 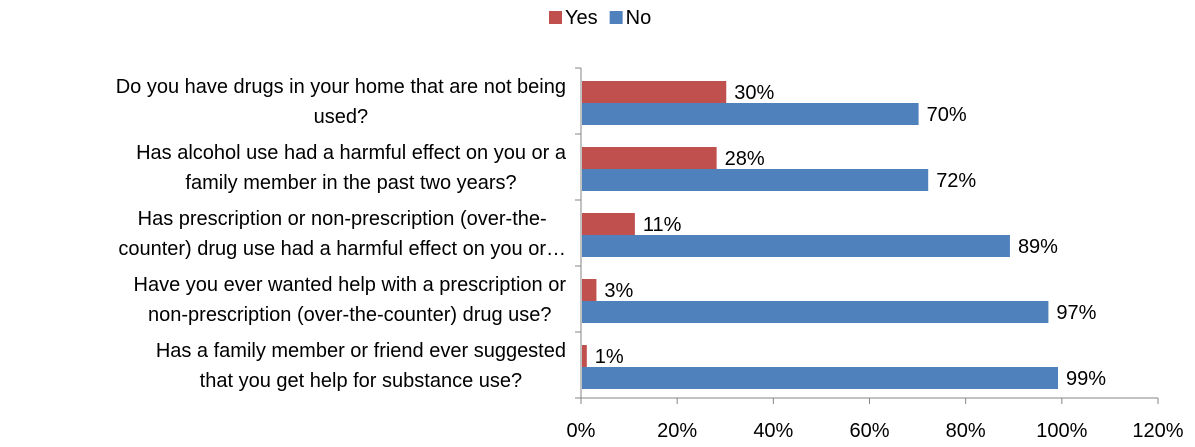 I want to click on value-label-yes-2: 28%, so click(x=745, y=159).